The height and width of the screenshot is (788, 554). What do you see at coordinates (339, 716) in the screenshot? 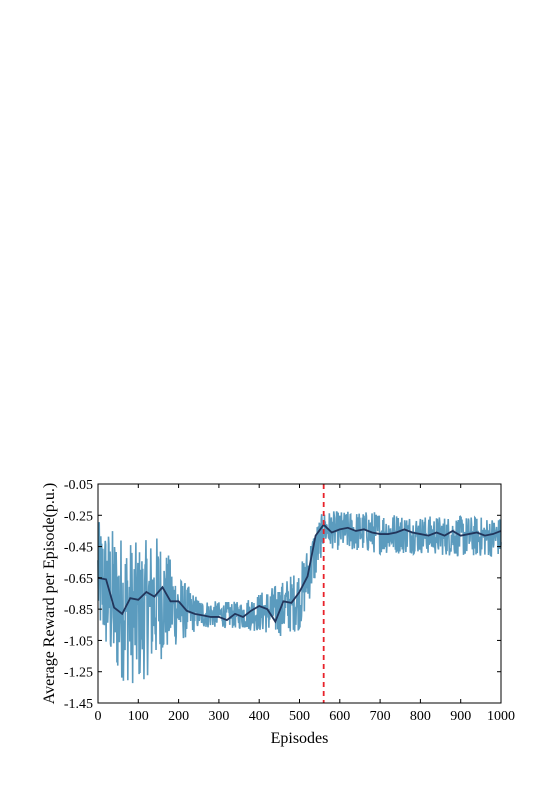
I see `x-tick-label: 600` at bounding box center [339, 716].